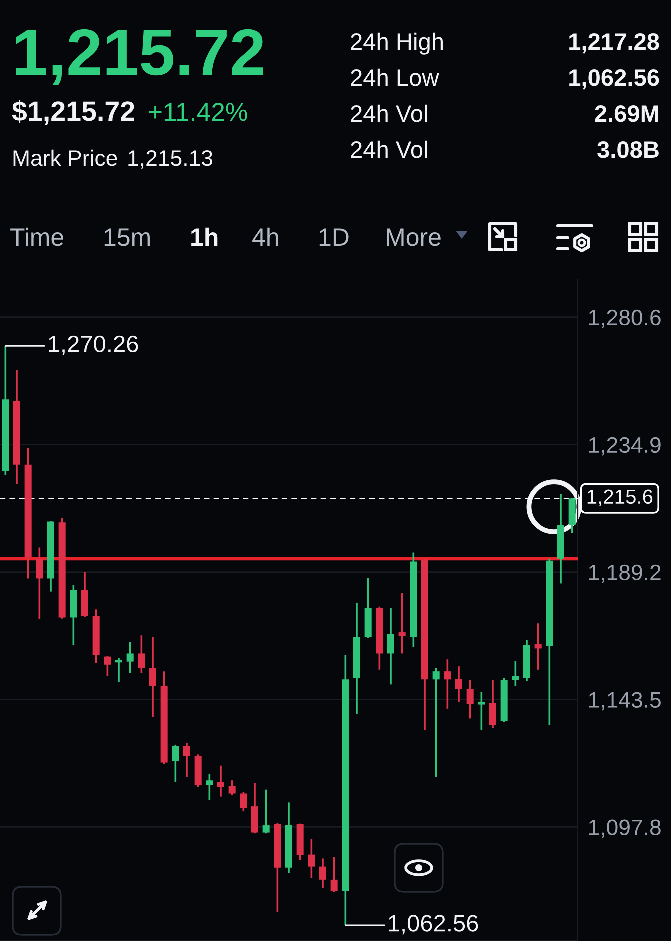  I want to click on text: 1,217.28, so click(615, 44).